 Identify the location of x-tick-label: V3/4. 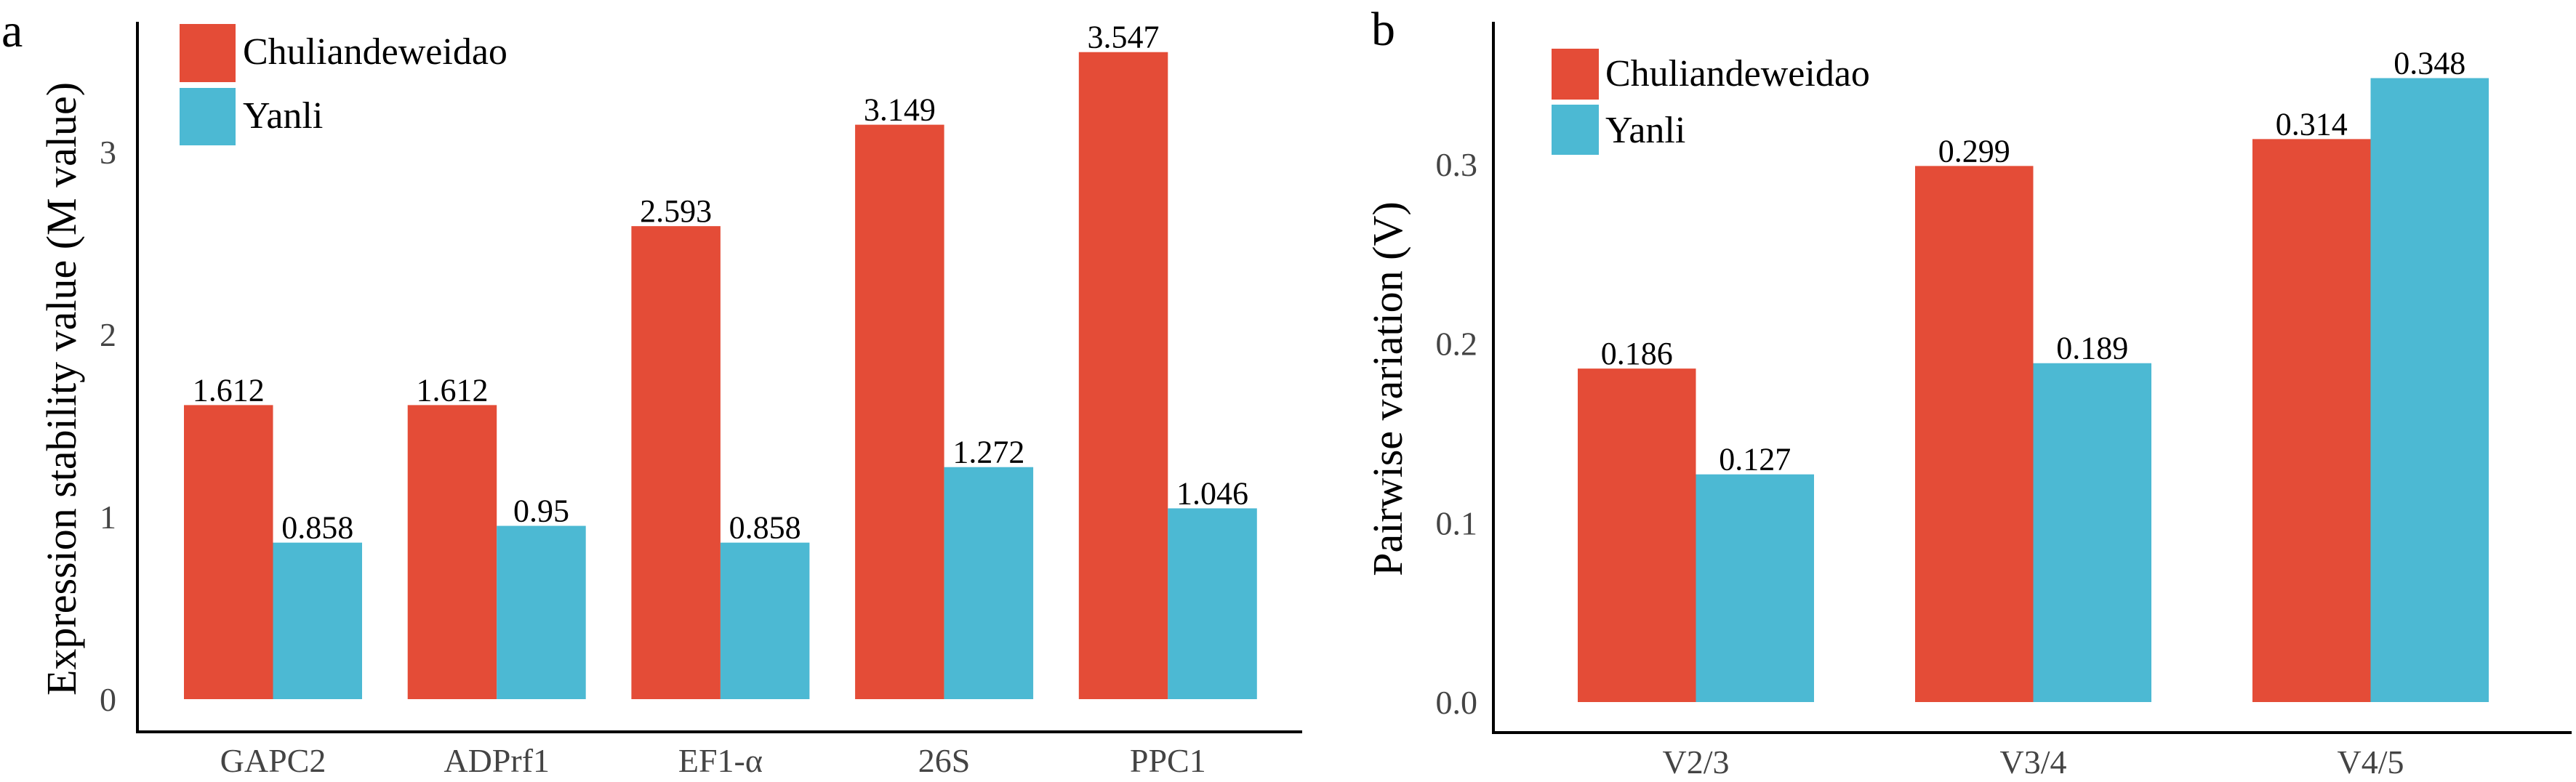
(2034, 762).